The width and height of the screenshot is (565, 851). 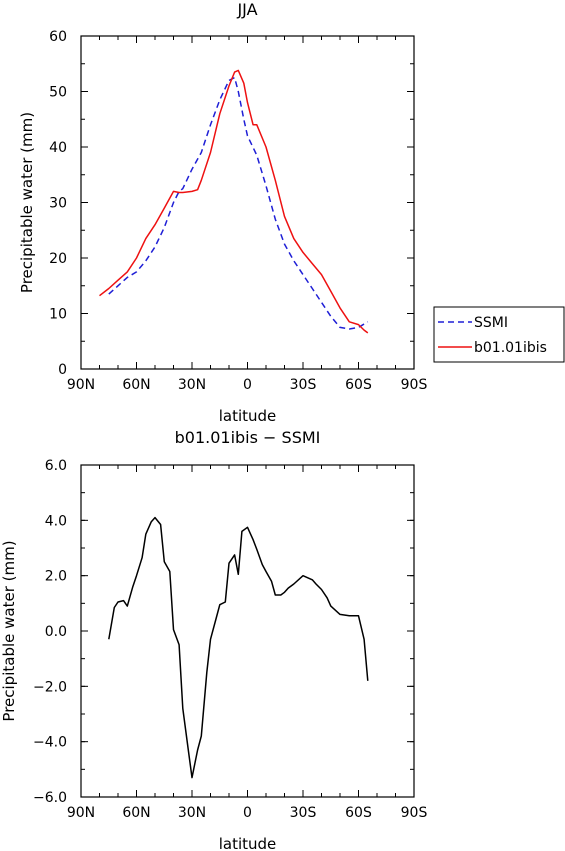 What do you see at coordinates (491, 323) in the screenshot?
I see `legend-label-ssmi: SSMI` at bounding box center [491, 323].